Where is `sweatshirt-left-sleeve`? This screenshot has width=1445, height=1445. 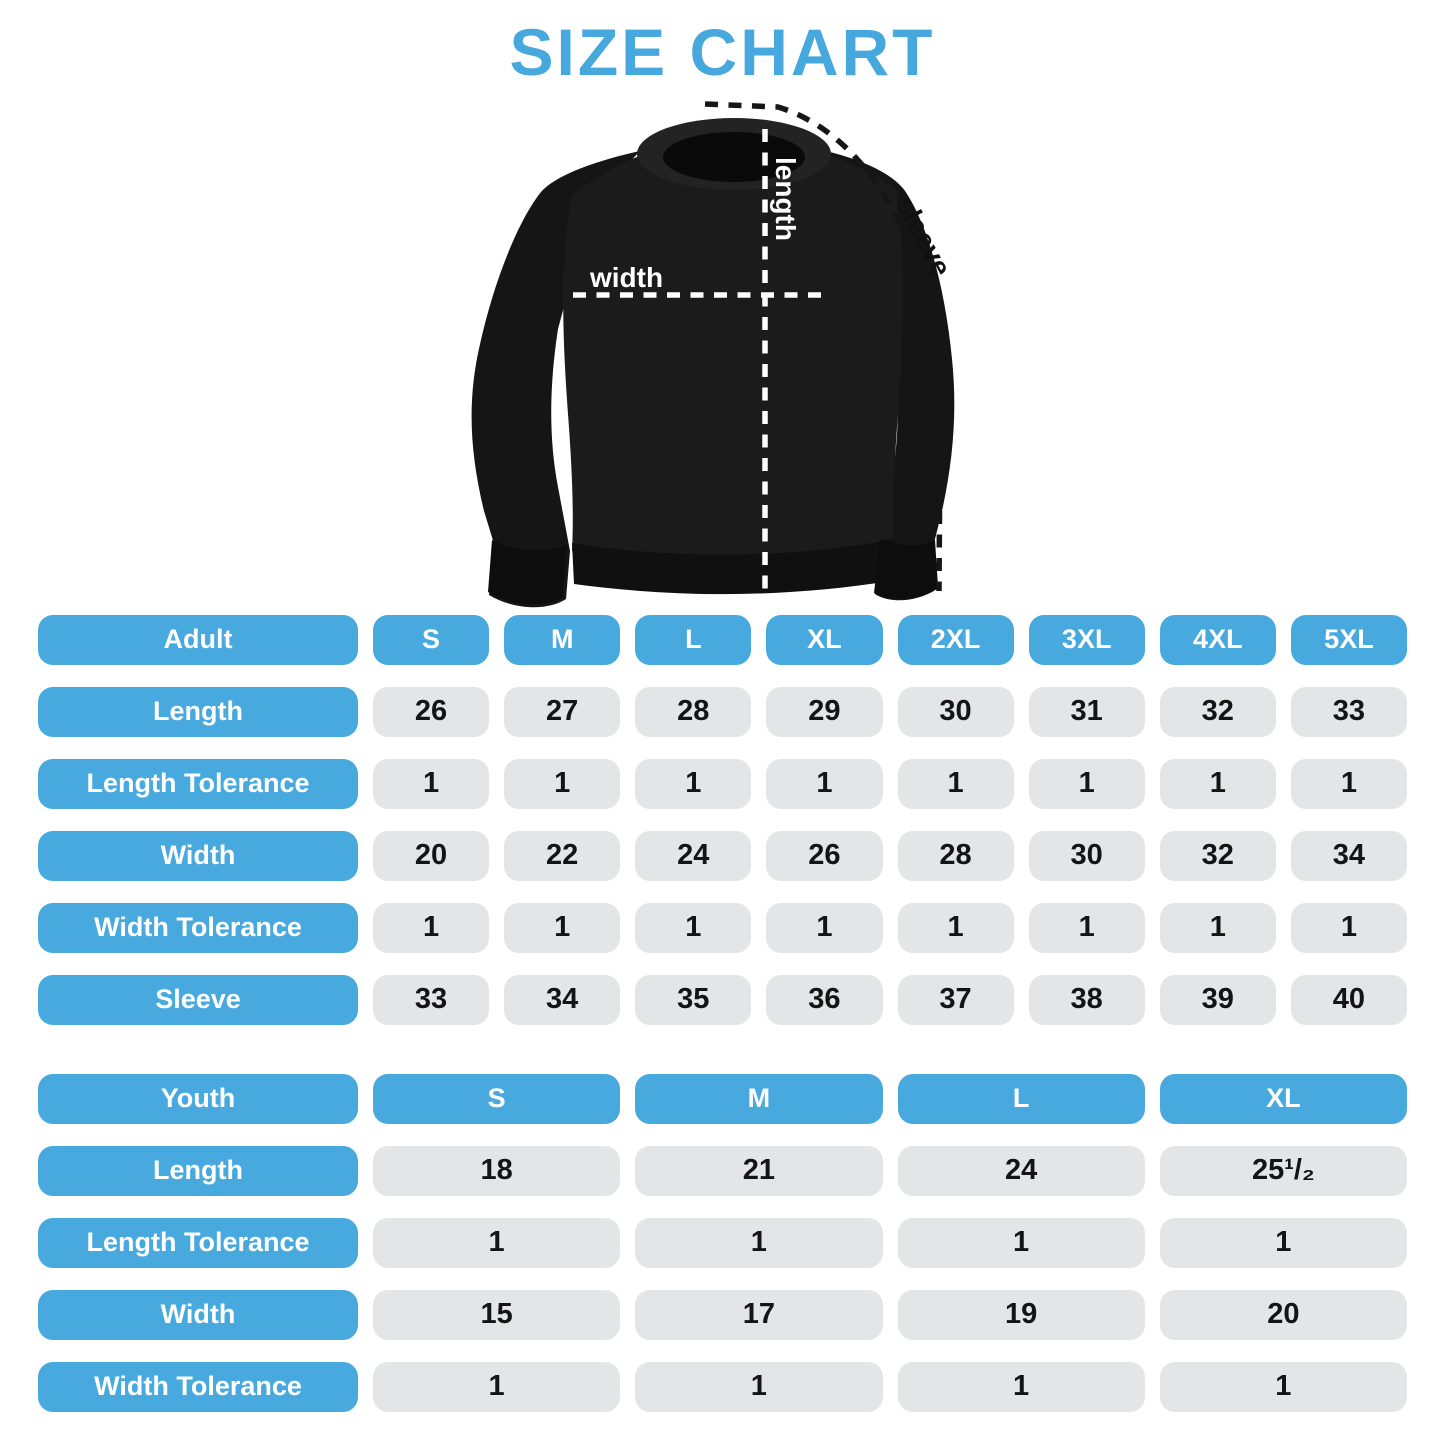
sweatshirt-left-sleeve is located at coordinates (555, 378).